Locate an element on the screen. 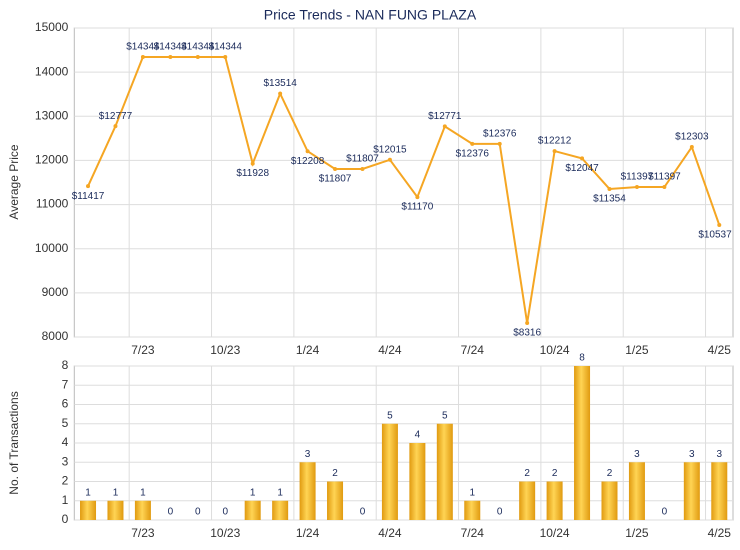  data-label: $11928 is located at coordinates (252, 173).